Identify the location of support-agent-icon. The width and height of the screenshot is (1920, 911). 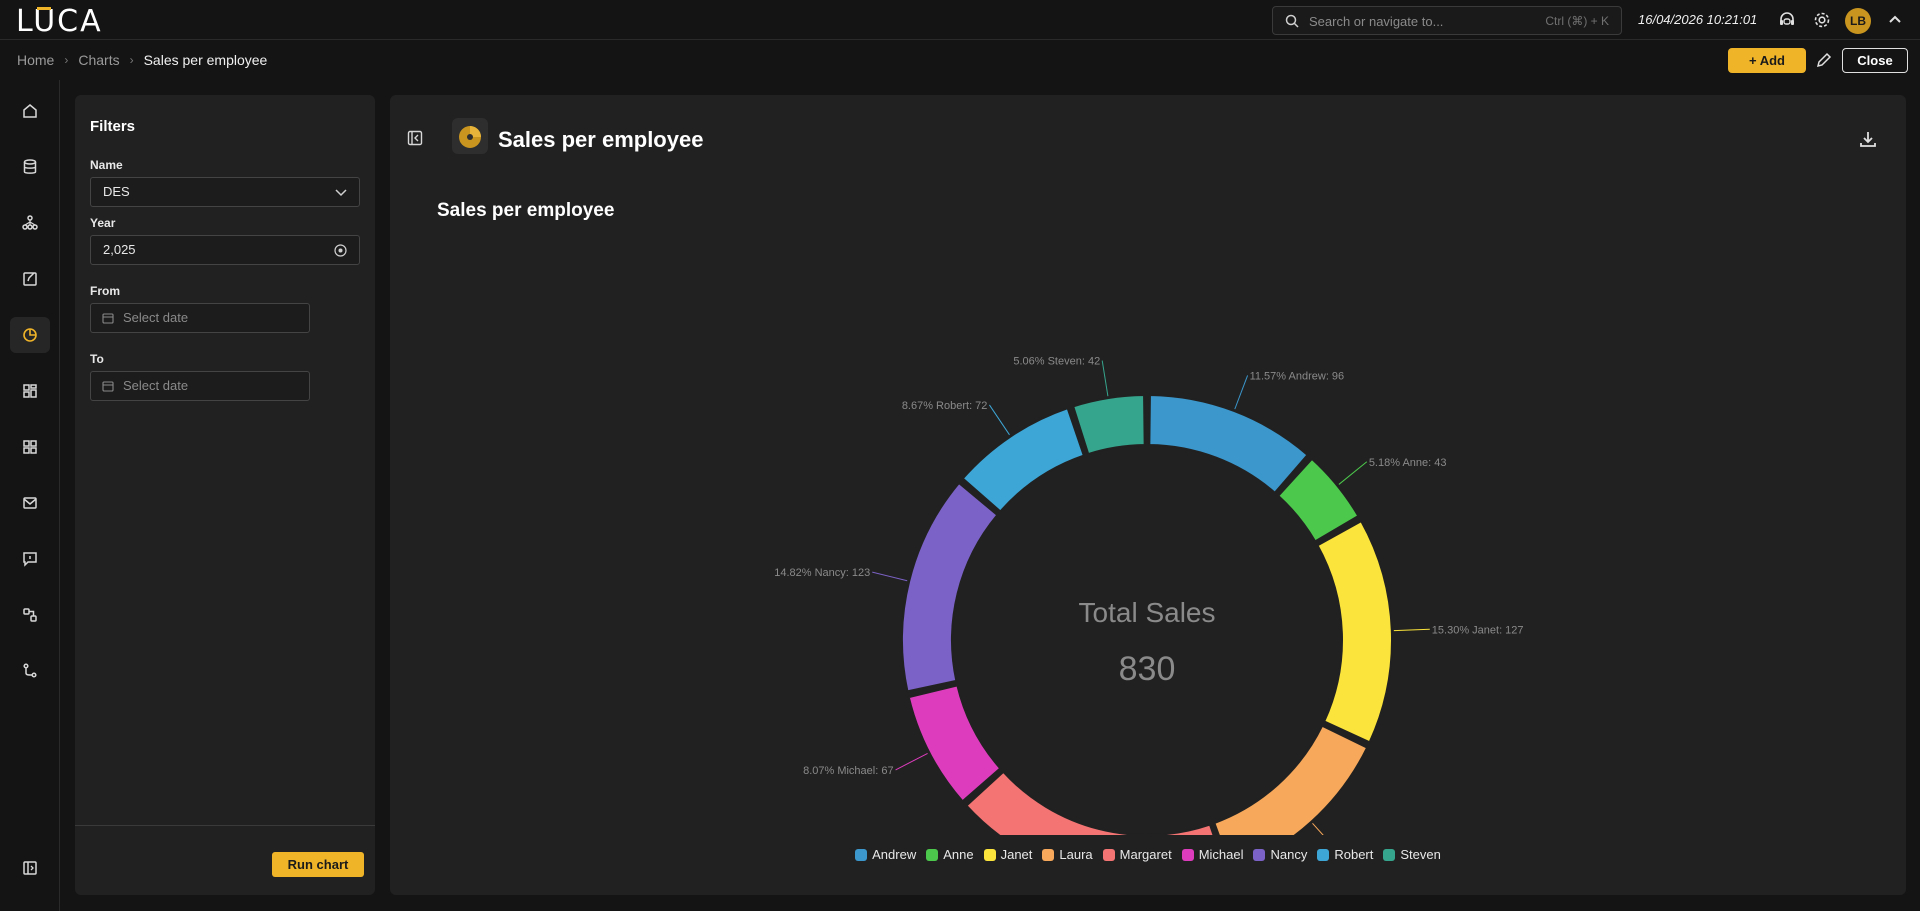
(1787, 20).